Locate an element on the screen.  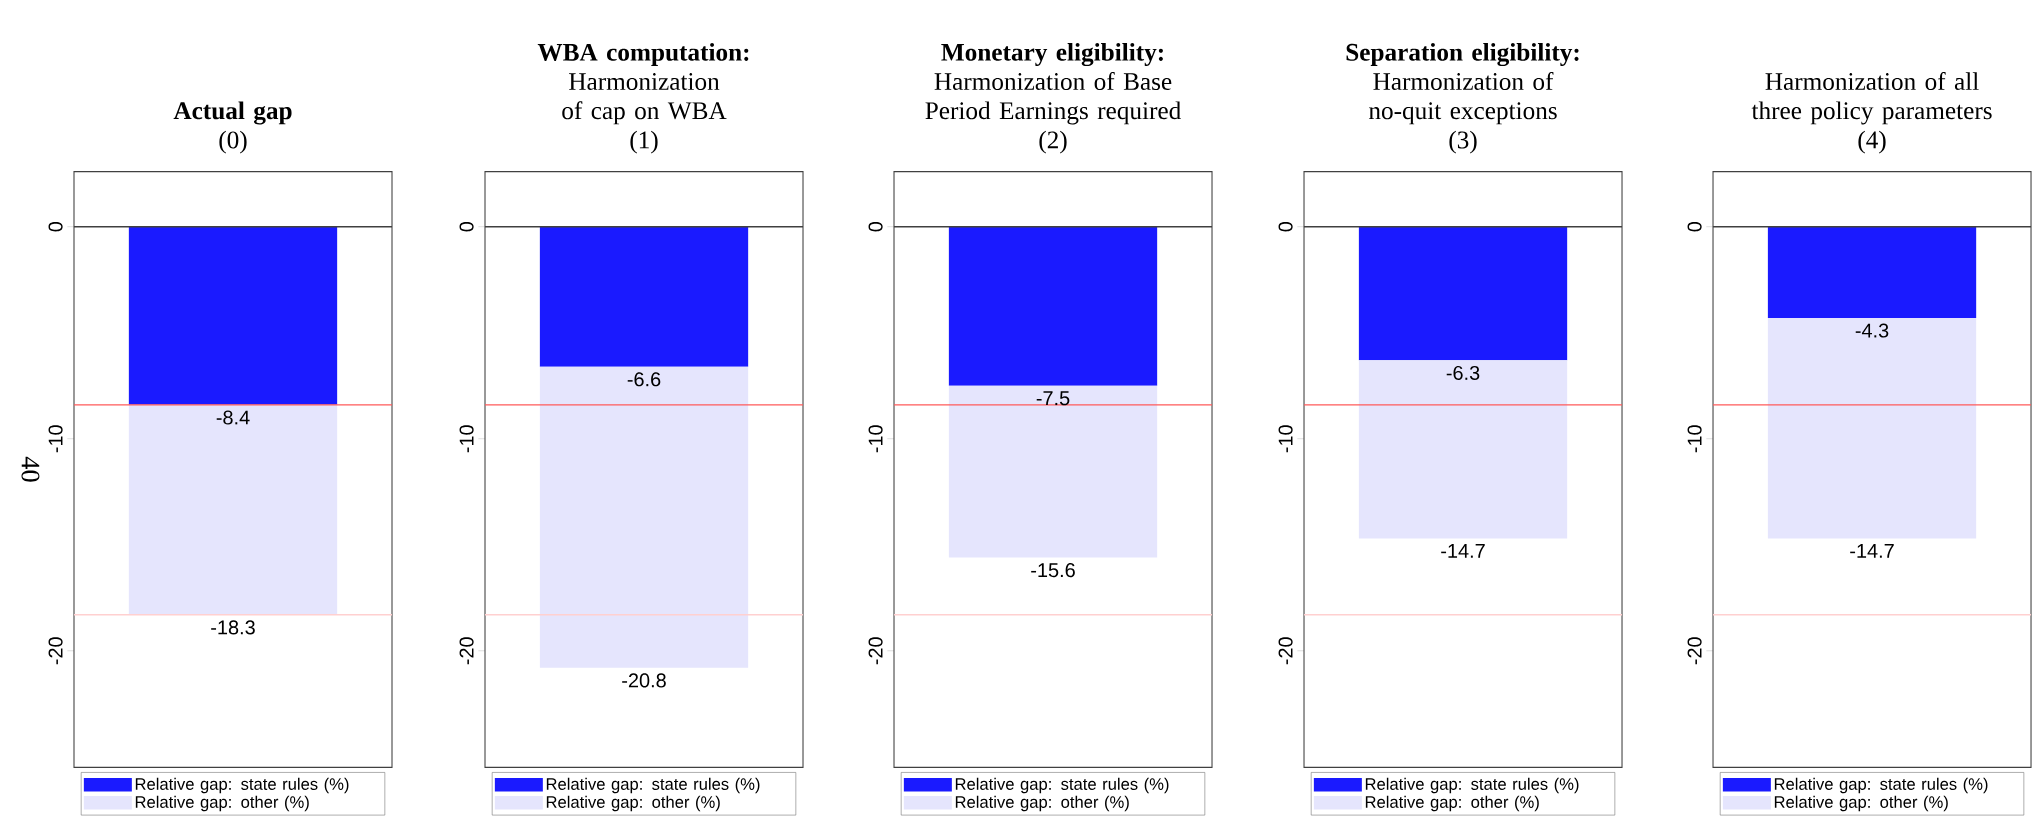
data-label: -4.3 is located at coordinates (1872, 330).